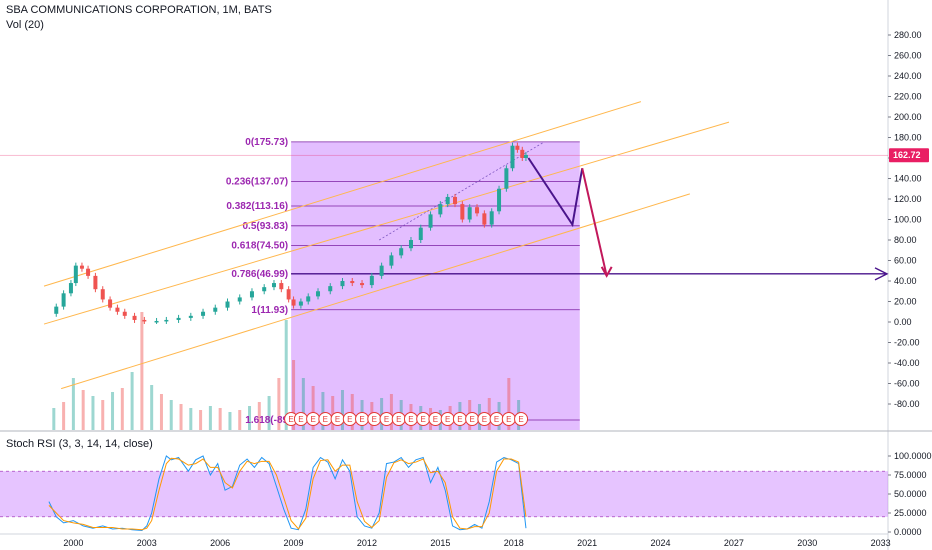 The width and height of the screenshot is (932, 550). Describe the element at coordinates (287, 493) in the screenshot. I see `stoch-k-line` at that location.